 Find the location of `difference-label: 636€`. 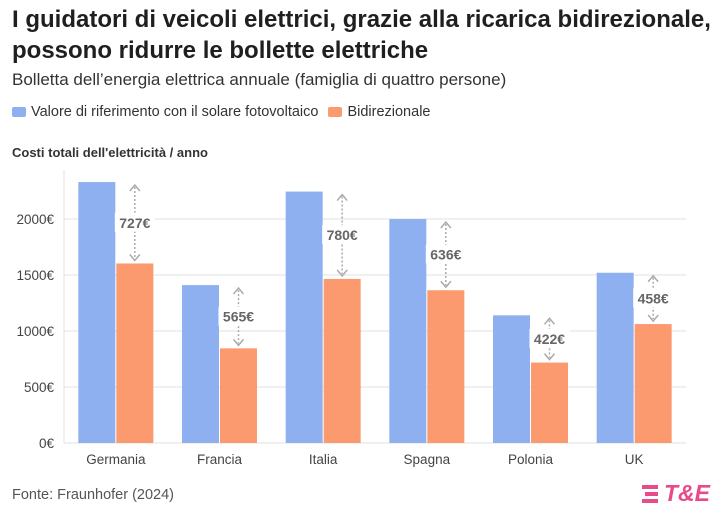

difference-label: 636€ is located at coordinates (445, 255).